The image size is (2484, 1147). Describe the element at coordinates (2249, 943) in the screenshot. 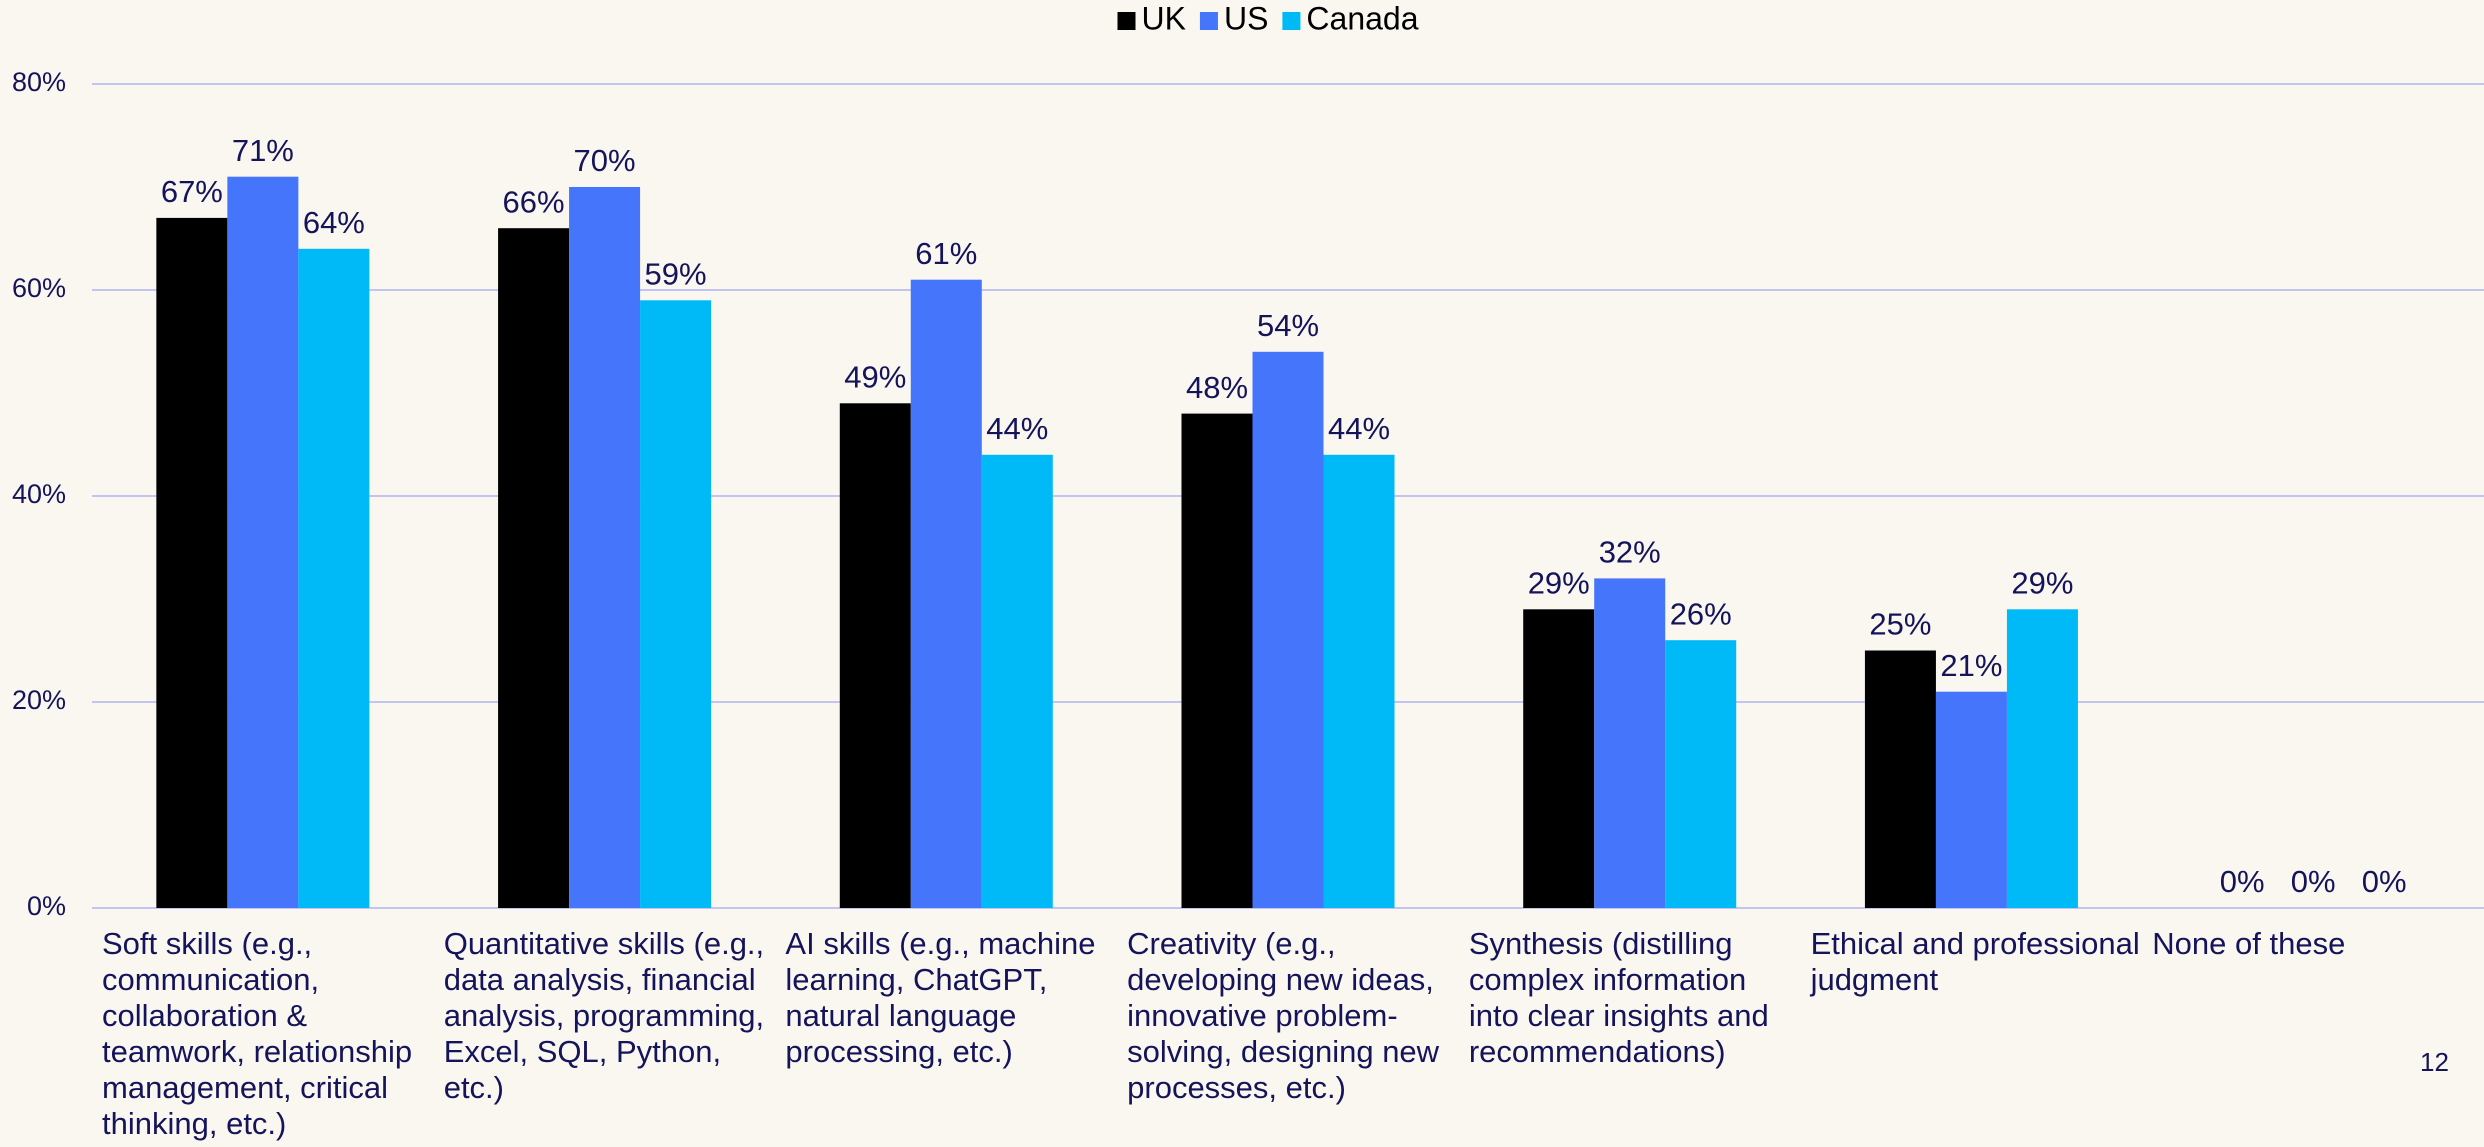

I see `x-tick-label: None of these` at that location.